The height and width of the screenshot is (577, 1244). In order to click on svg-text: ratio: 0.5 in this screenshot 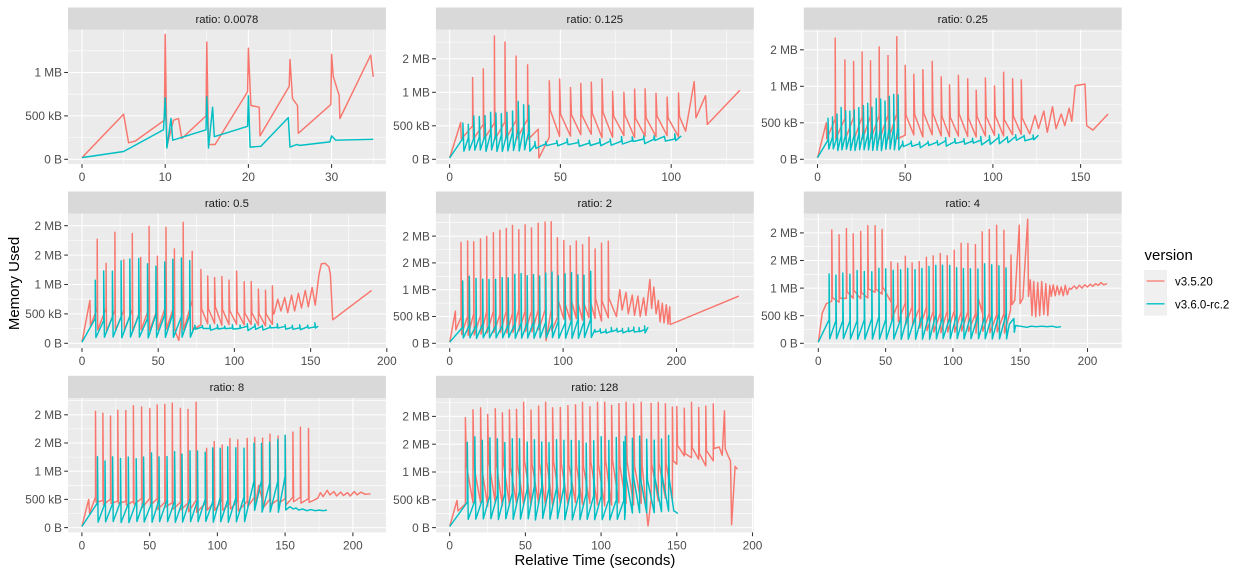, I will do `click(227, 204)`.